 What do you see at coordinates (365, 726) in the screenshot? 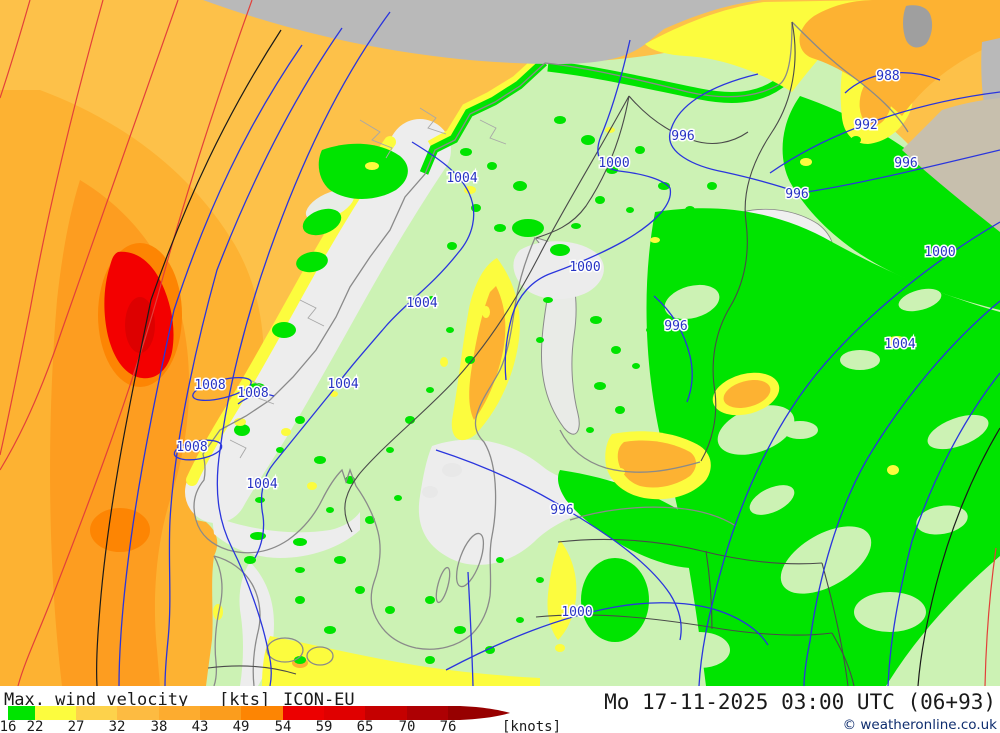
I see `scale-tick-label: 65` at bounding box center [365, 726].